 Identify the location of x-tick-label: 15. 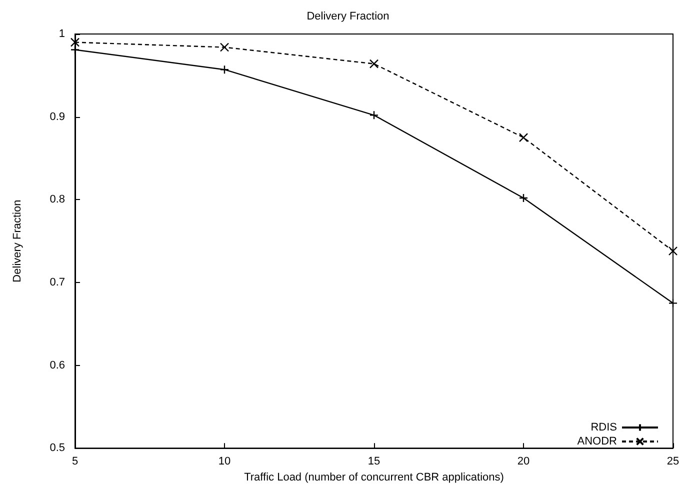
(374, 462).